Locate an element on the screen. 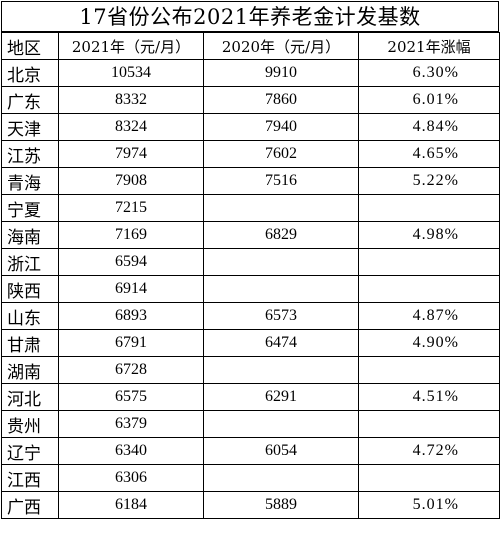 The image size is (500, 545). region-cell: 海南 is located at coordinates (30, 235).